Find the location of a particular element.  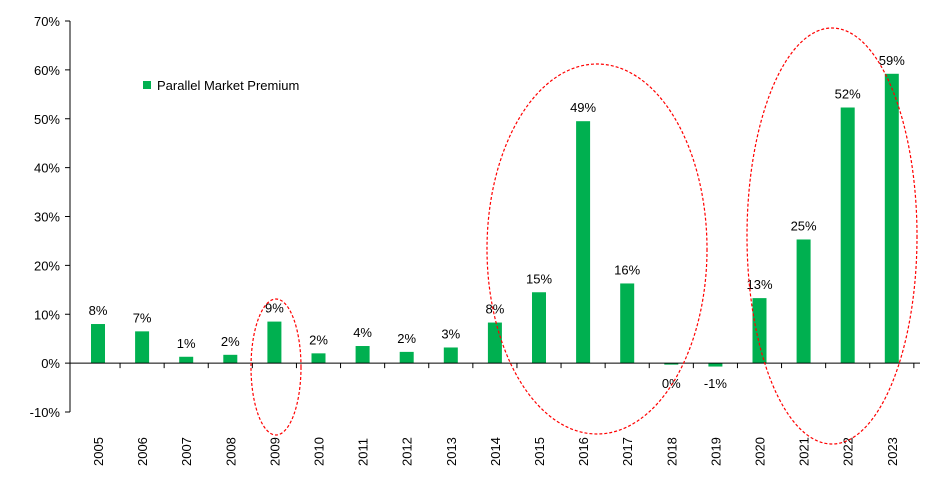

x-tick-label: 2020 is located at coordinates (760, 451).